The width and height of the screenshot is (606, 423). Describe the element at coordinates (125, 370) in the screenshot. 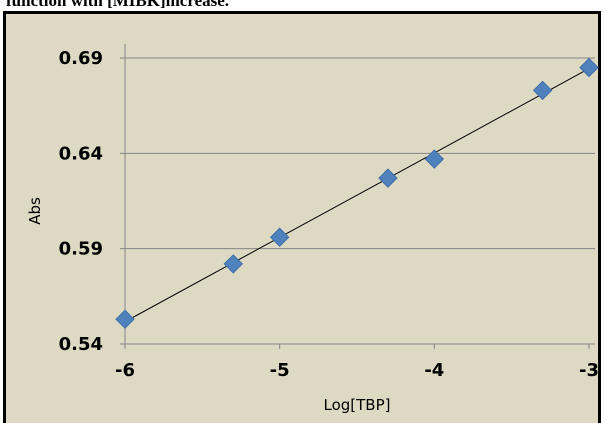

I see `x-tick-label: -6` at that location.